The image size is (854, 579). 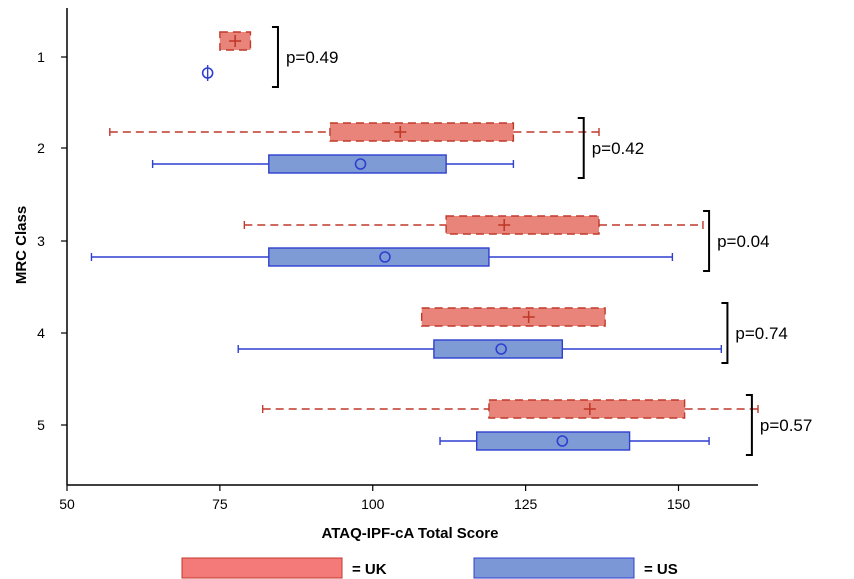 I want to click on legend-label: = UK, so click(x=369, y=569).